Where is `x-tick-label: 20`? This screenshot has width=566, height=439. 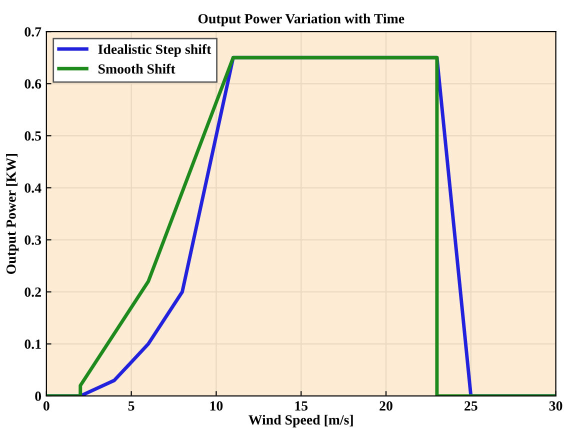 x-tick-label: 20 is located at coordinates (386, 406).